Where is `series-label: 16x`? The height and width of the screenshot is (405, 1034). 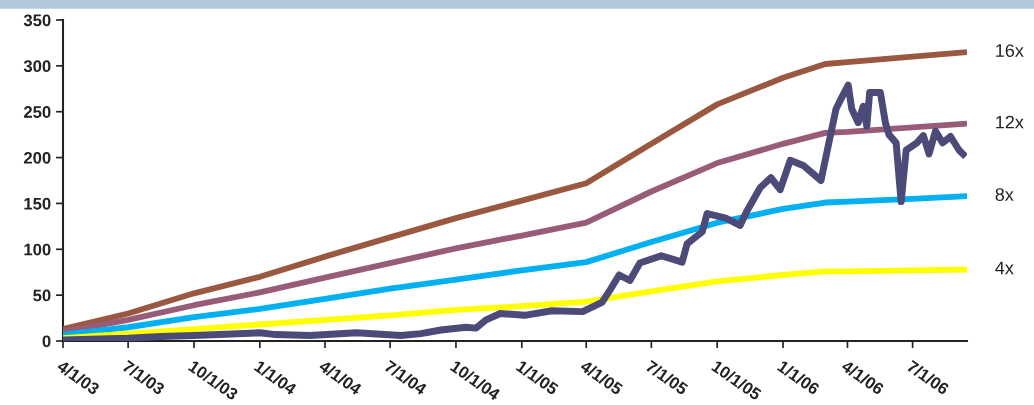 series-label: 16x is located at coordinates (1010, 50).